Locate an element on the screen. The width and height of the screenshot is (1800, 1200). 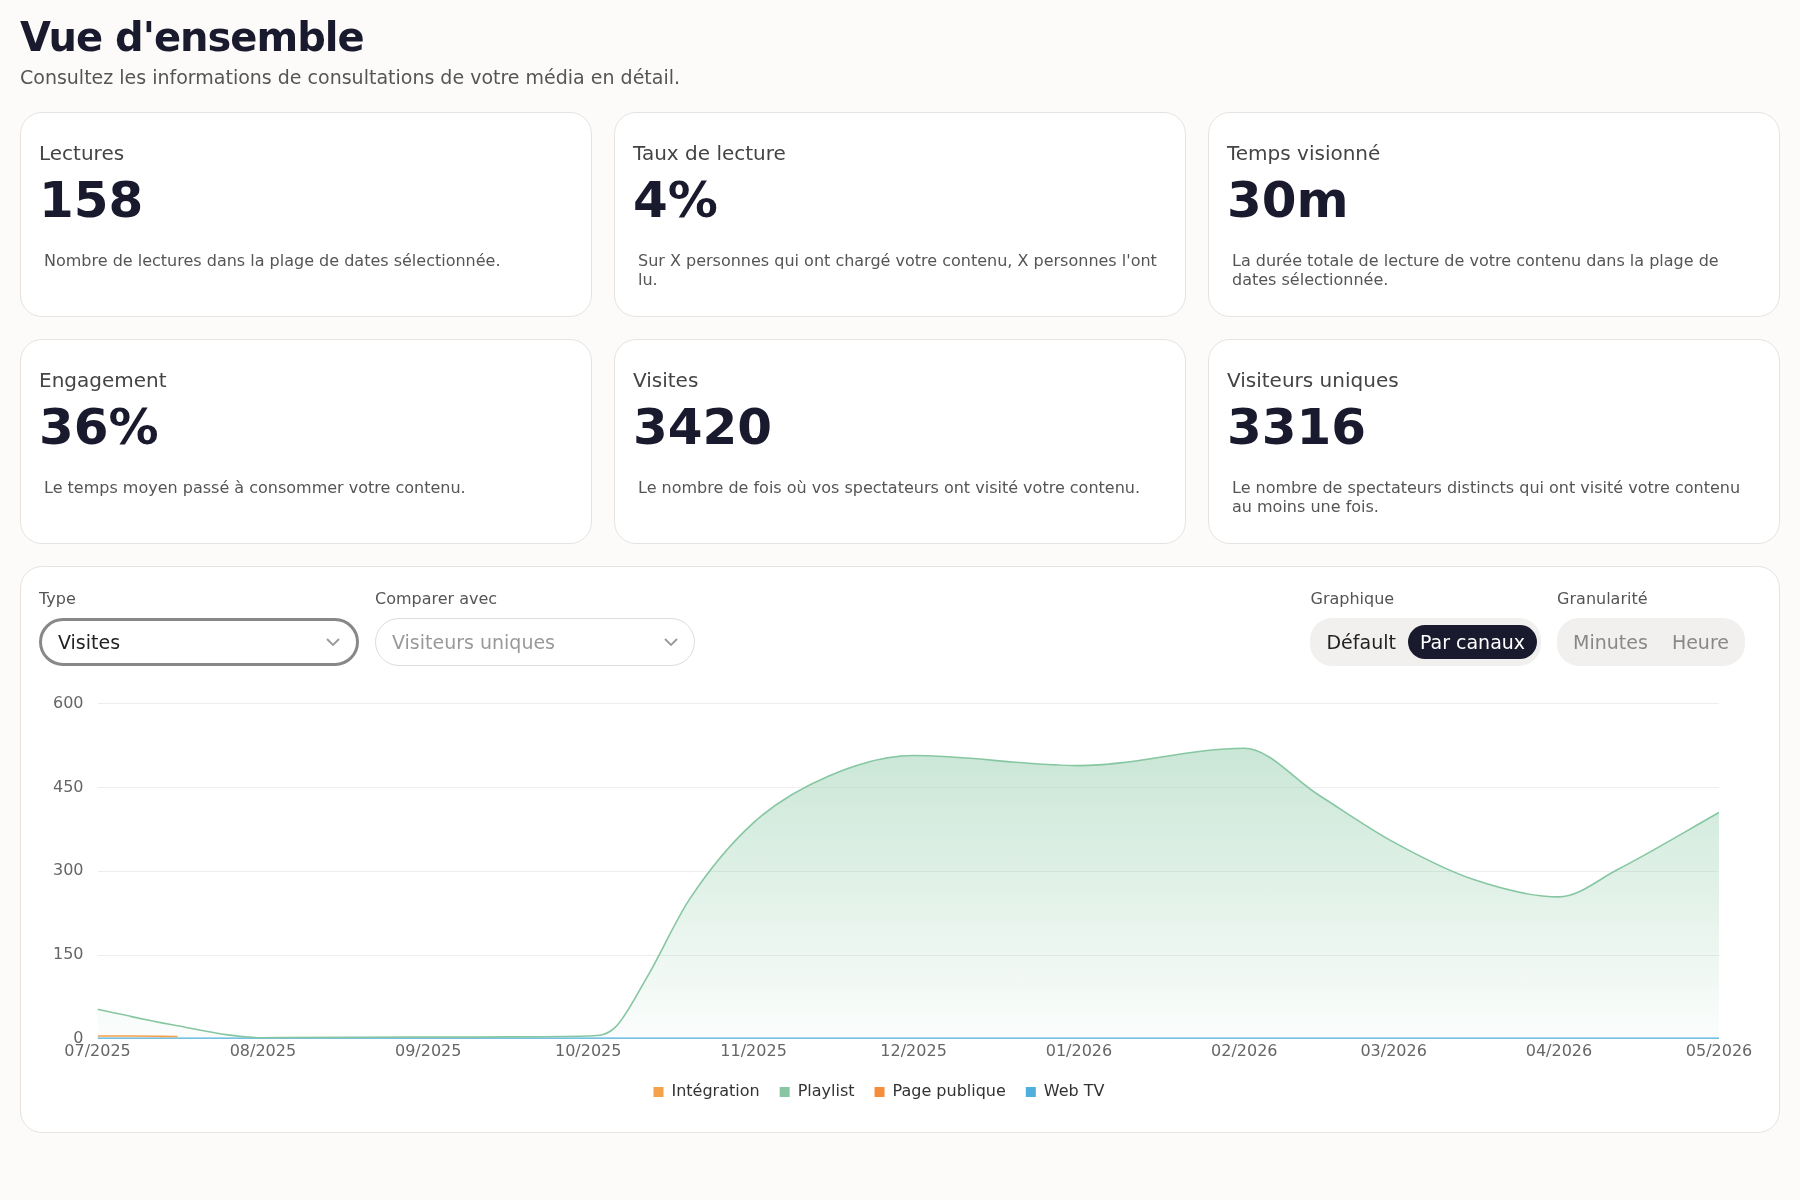
text: 158 is located at coordinates (92, 200).